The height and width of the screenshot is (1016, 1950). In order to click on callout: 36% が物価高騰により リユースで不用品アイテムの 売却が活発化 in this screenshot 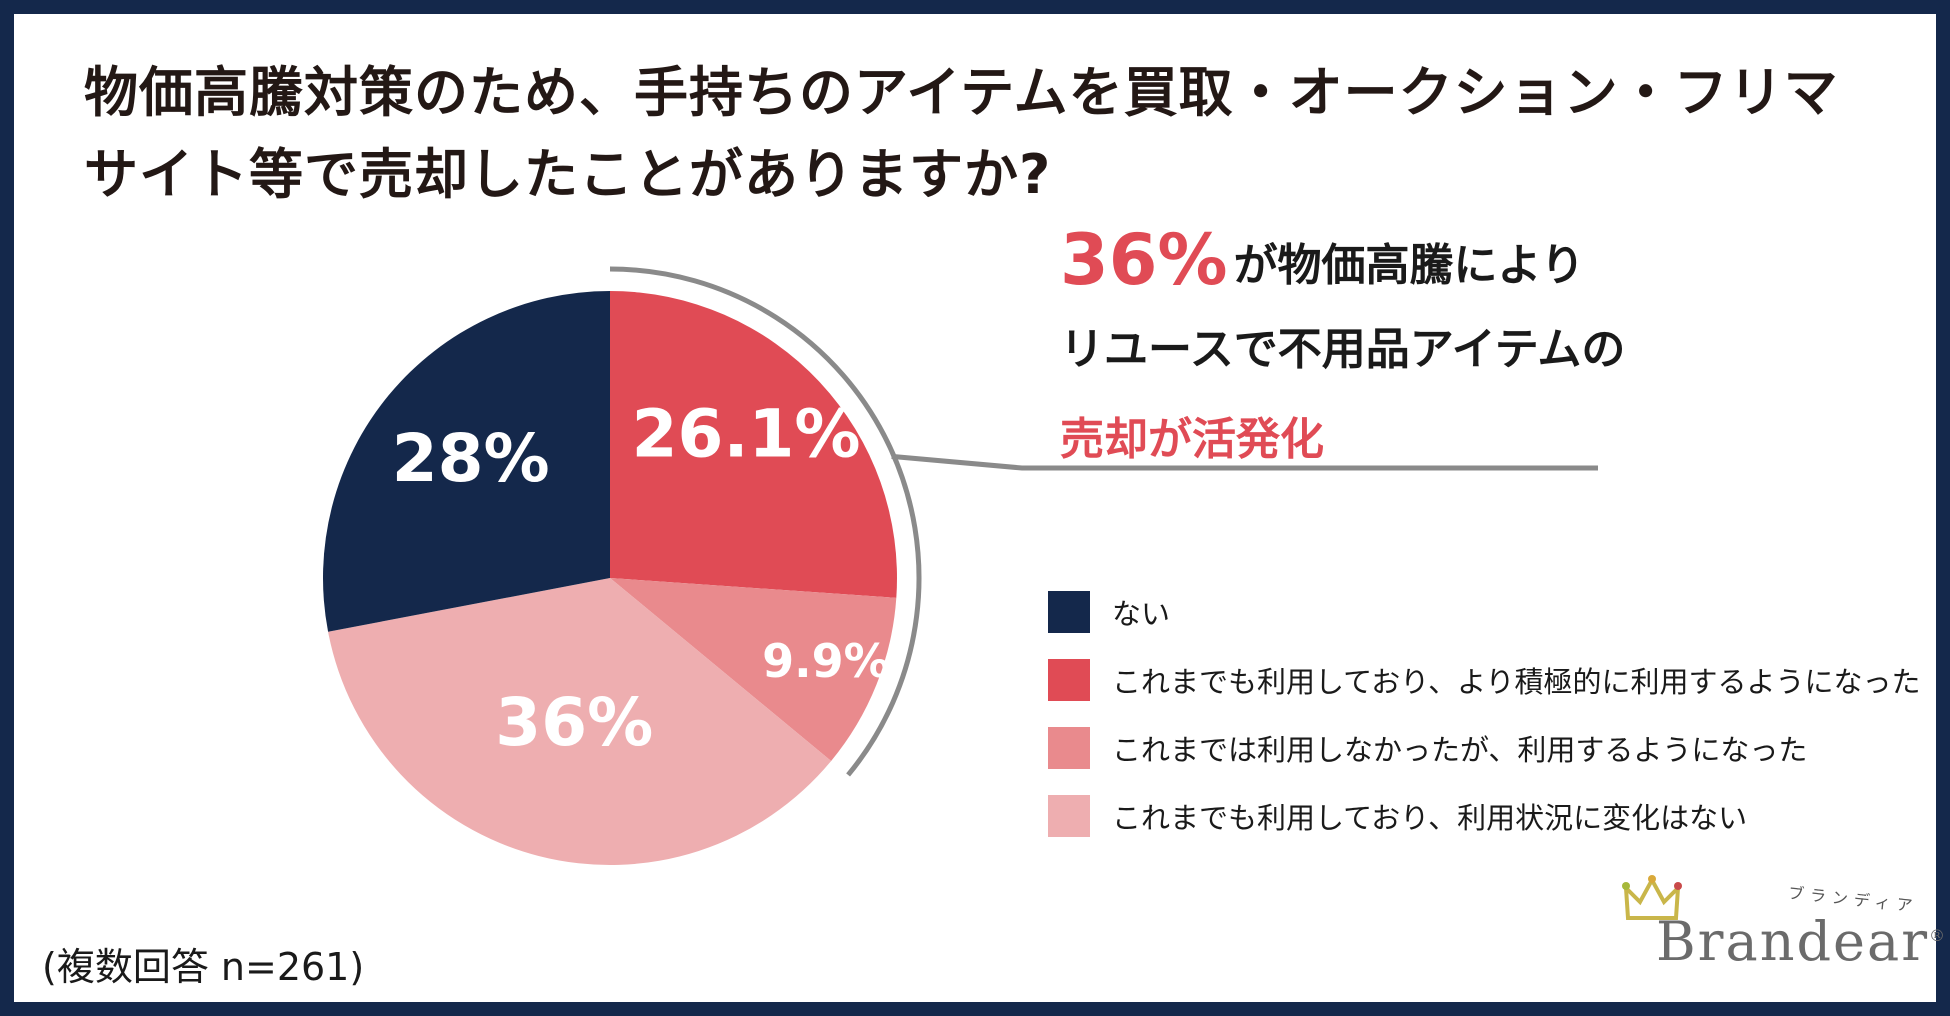, I will do `click(1343, 347)`.